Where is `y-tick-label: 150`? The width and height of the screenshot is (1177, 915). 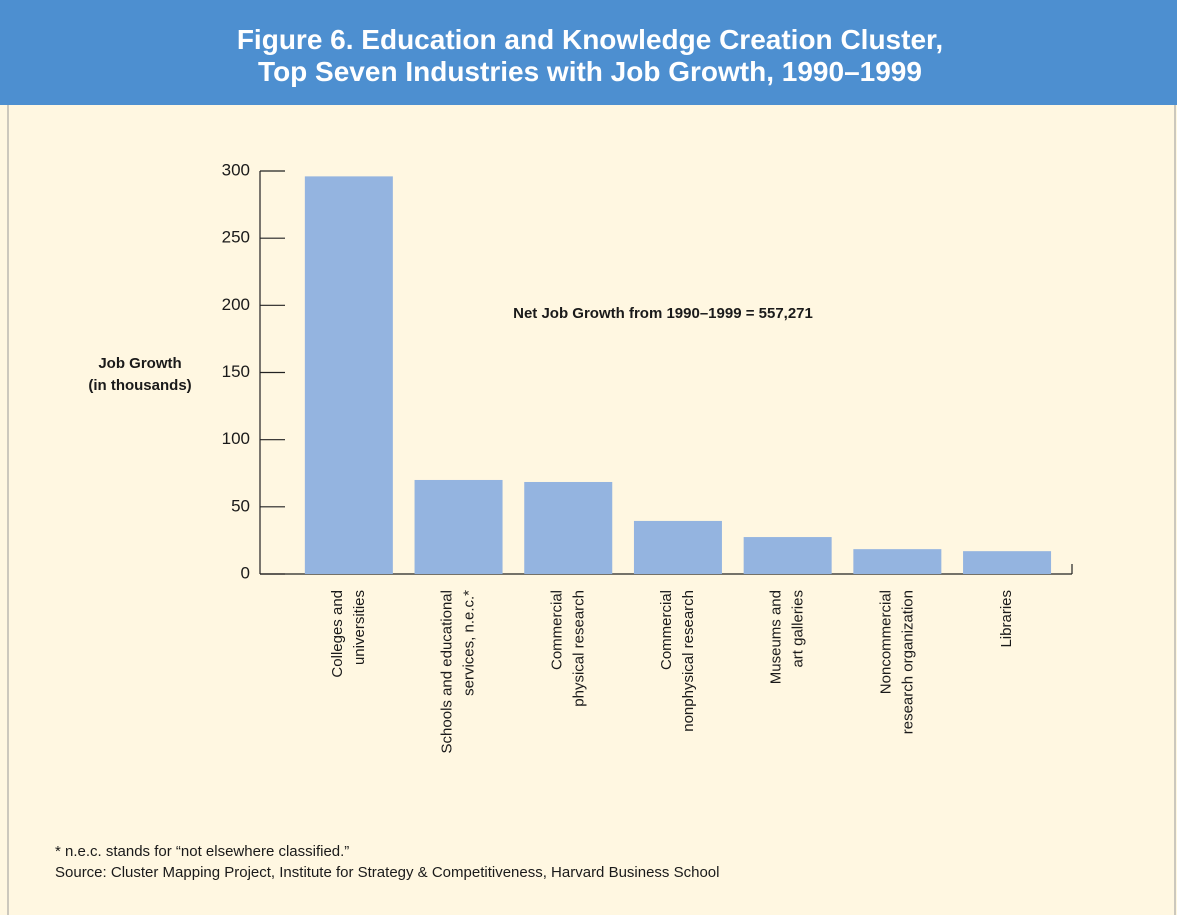
y-tick-label: 150 is located at coordinates (236, 371).